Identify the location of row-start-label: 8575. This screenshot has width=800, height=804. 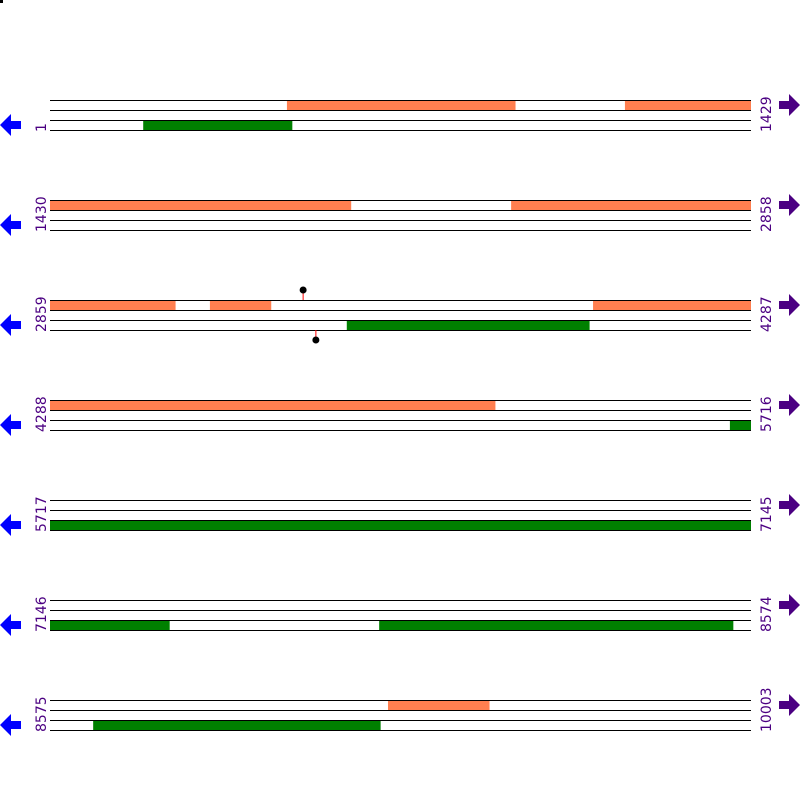
(42, 714).